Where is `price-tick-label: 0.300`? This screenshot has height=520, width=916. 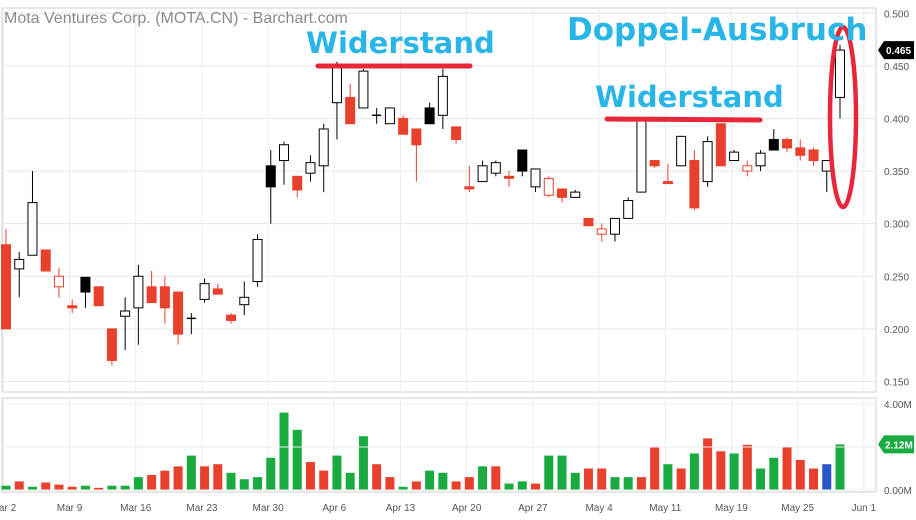
price-tick-label: 0.300 is located at coordinates (896, 225).